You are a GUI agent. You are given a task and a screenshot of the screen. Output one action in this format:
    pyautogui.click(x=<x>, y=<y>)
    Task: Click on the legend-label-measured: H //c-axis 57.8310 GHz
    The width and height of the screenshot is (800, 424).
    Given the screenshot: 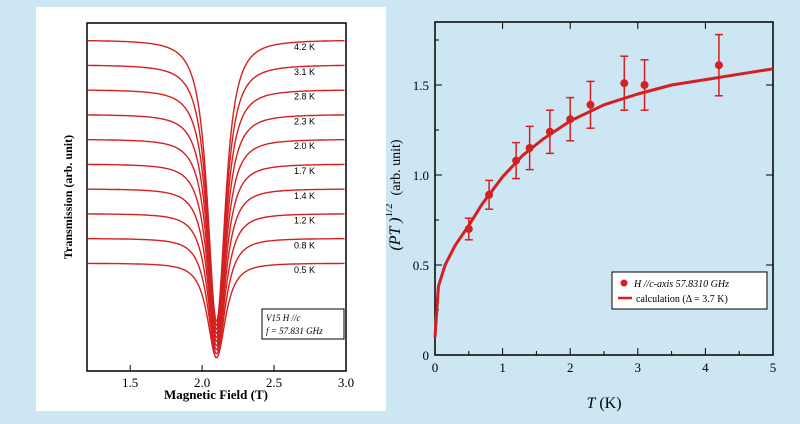 What is the action you would take?
    pyautogui.click(x=681, y=284)
    